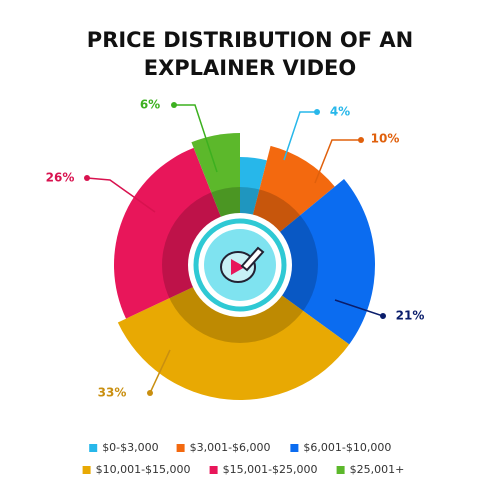 The image size is (500, 500). Describe the element at coordinates (250, 54) in the screenshot. I see `chart-title: PRICE DISTRIBUTION OF AN EXPLAINER VIDEO` at that location.